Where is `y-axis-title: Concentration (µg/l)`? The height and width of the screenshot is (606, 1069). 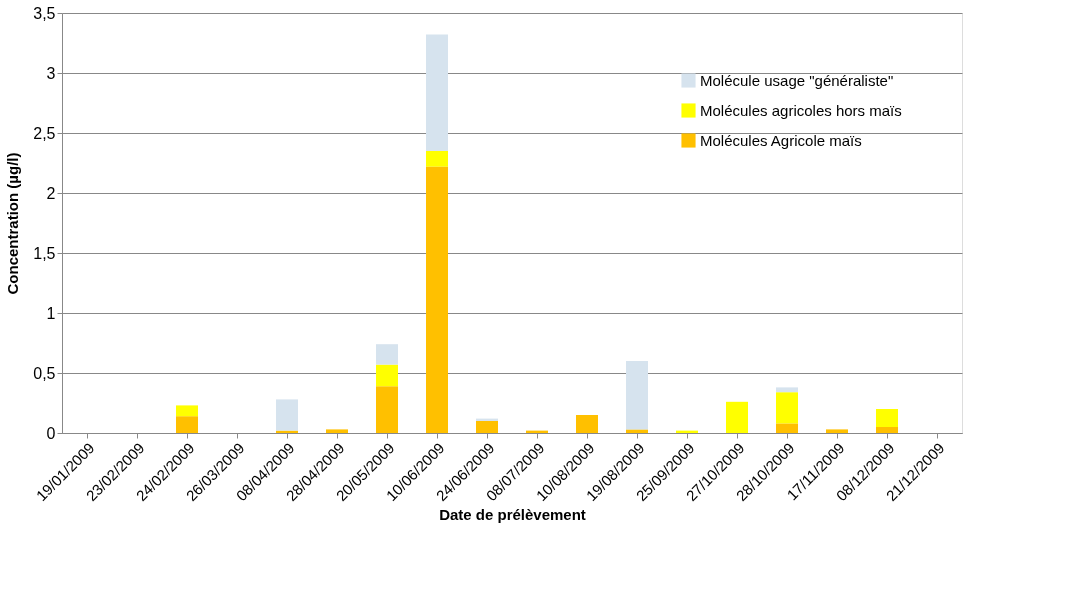
y-axis-title: Concentration (µg/l) is located at coordinates (13, 223).